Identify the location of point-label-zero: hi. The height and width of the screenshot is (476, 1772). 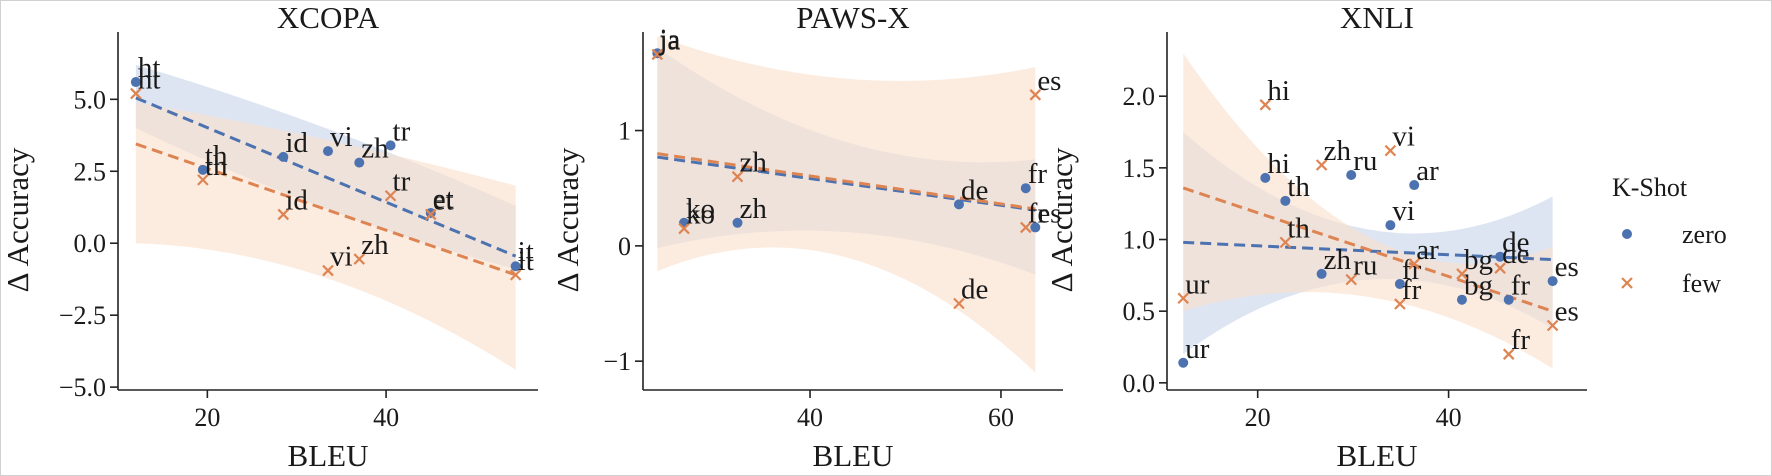
(1278, 164).